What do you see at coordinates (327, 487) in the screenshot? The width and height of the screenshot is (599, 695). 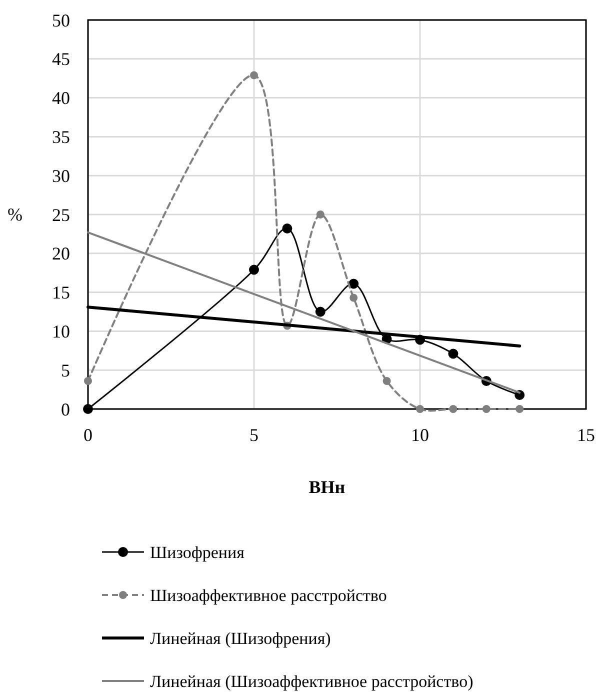 I see `x-axis-title: ВНн` at bounding box center [327, 487].